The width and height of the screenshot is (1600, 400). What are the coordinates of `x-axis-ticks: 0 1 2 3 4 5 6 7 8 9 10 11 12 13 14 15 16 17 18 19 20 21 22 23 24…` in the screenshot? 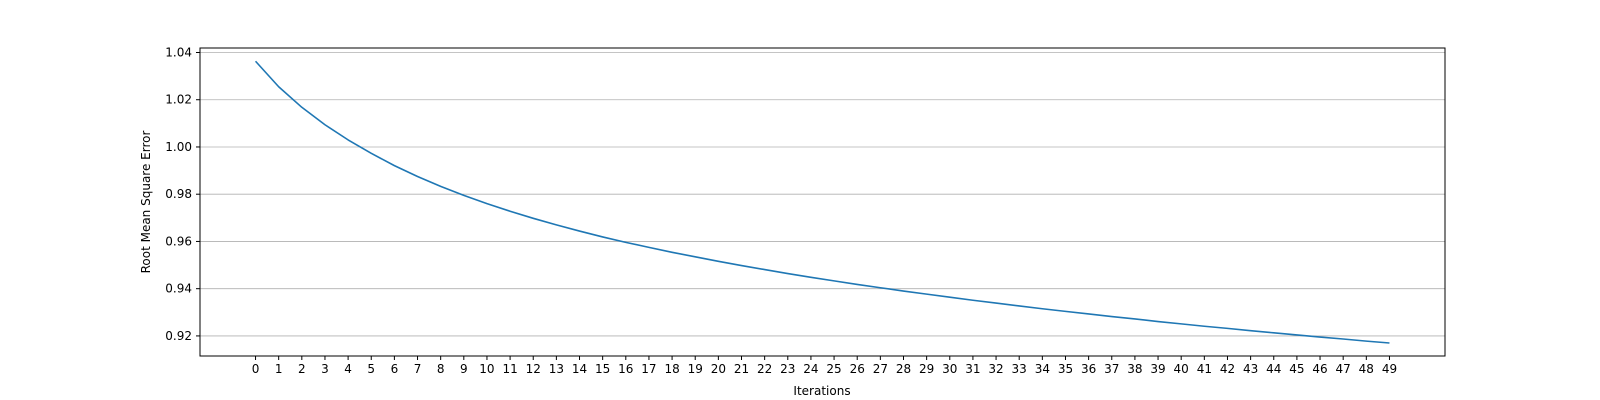 It's located at (824, 366).